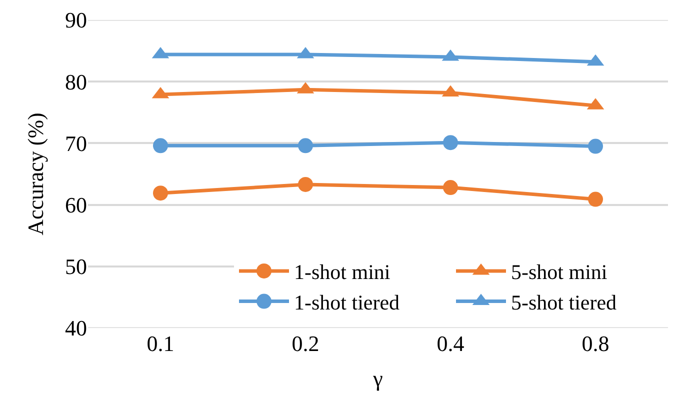 Image resolution: width=676 pixels, height=394 pixels. What do you see at coordinates (306, 343) in the screenshot?
I see `x-tick-label: 0.2` at bounding box center [306, 343].